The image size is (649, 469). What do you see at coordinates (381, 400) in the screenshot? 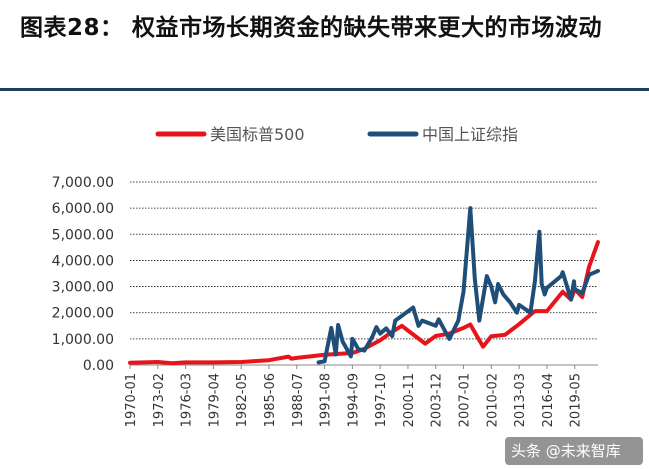
I see `x-tick-label: 1997-10` at bounding box center [381, 400].